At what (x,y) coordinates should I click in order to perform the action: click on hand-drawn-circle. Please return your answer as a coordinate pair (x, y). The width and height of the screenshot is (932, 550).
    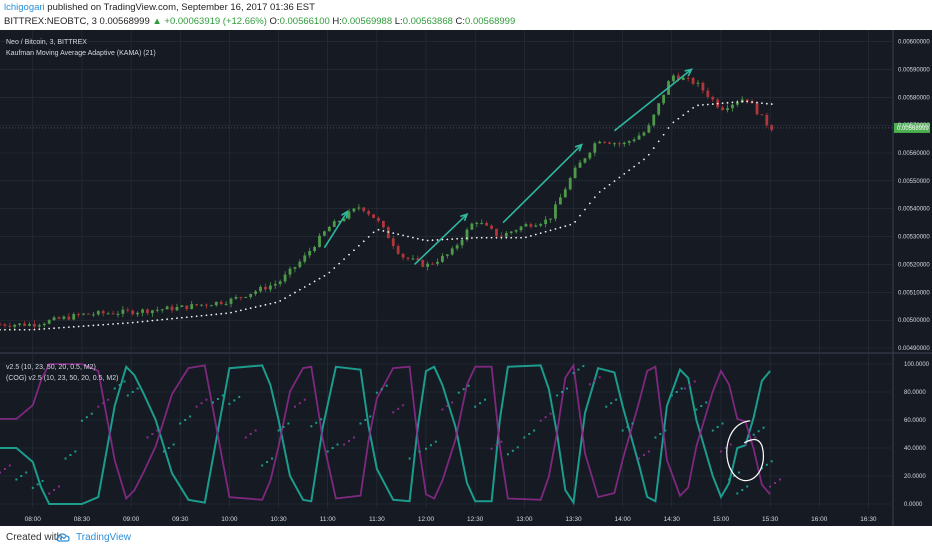
    Looking at the image, I should click on (745, 451).